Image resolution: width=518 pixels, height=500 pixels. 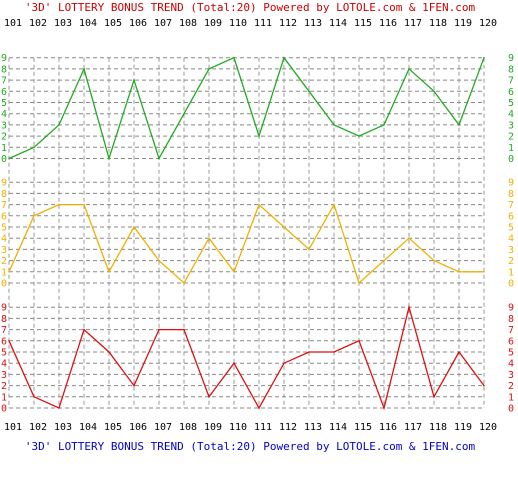 What do you see at coordinates (238, 427) in the screenshot?
I see `x-tick-label: 110` at bounding box center [238, 427].